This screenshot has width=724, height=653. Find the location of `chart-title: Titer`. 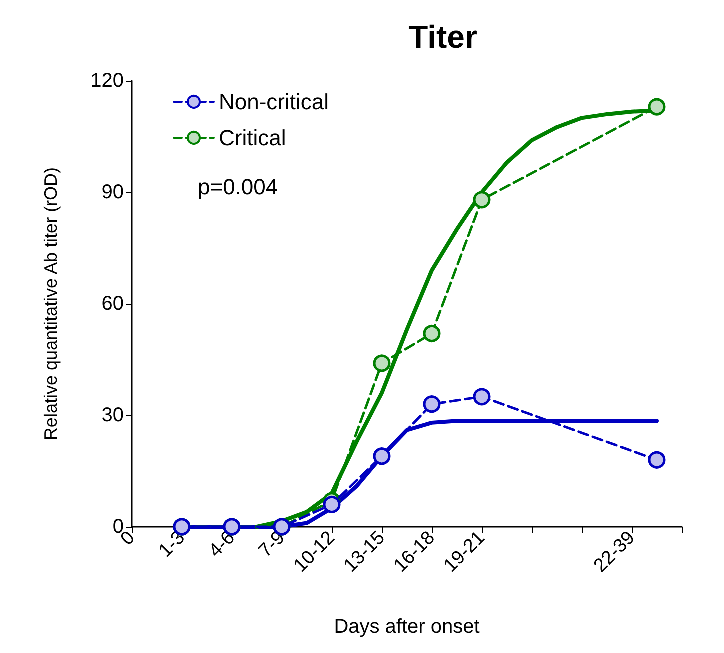

chart-title: Titer is located at coordinates (443, 37).